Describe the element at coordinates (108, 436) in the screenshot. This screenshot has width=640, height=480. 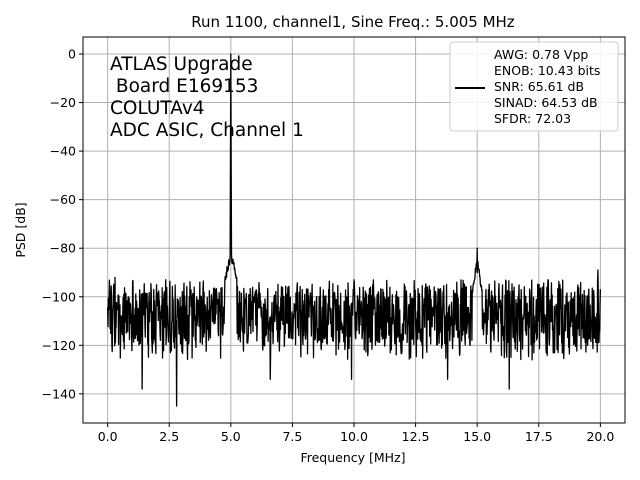
I see `x-tick-label: 0.0` at that location.